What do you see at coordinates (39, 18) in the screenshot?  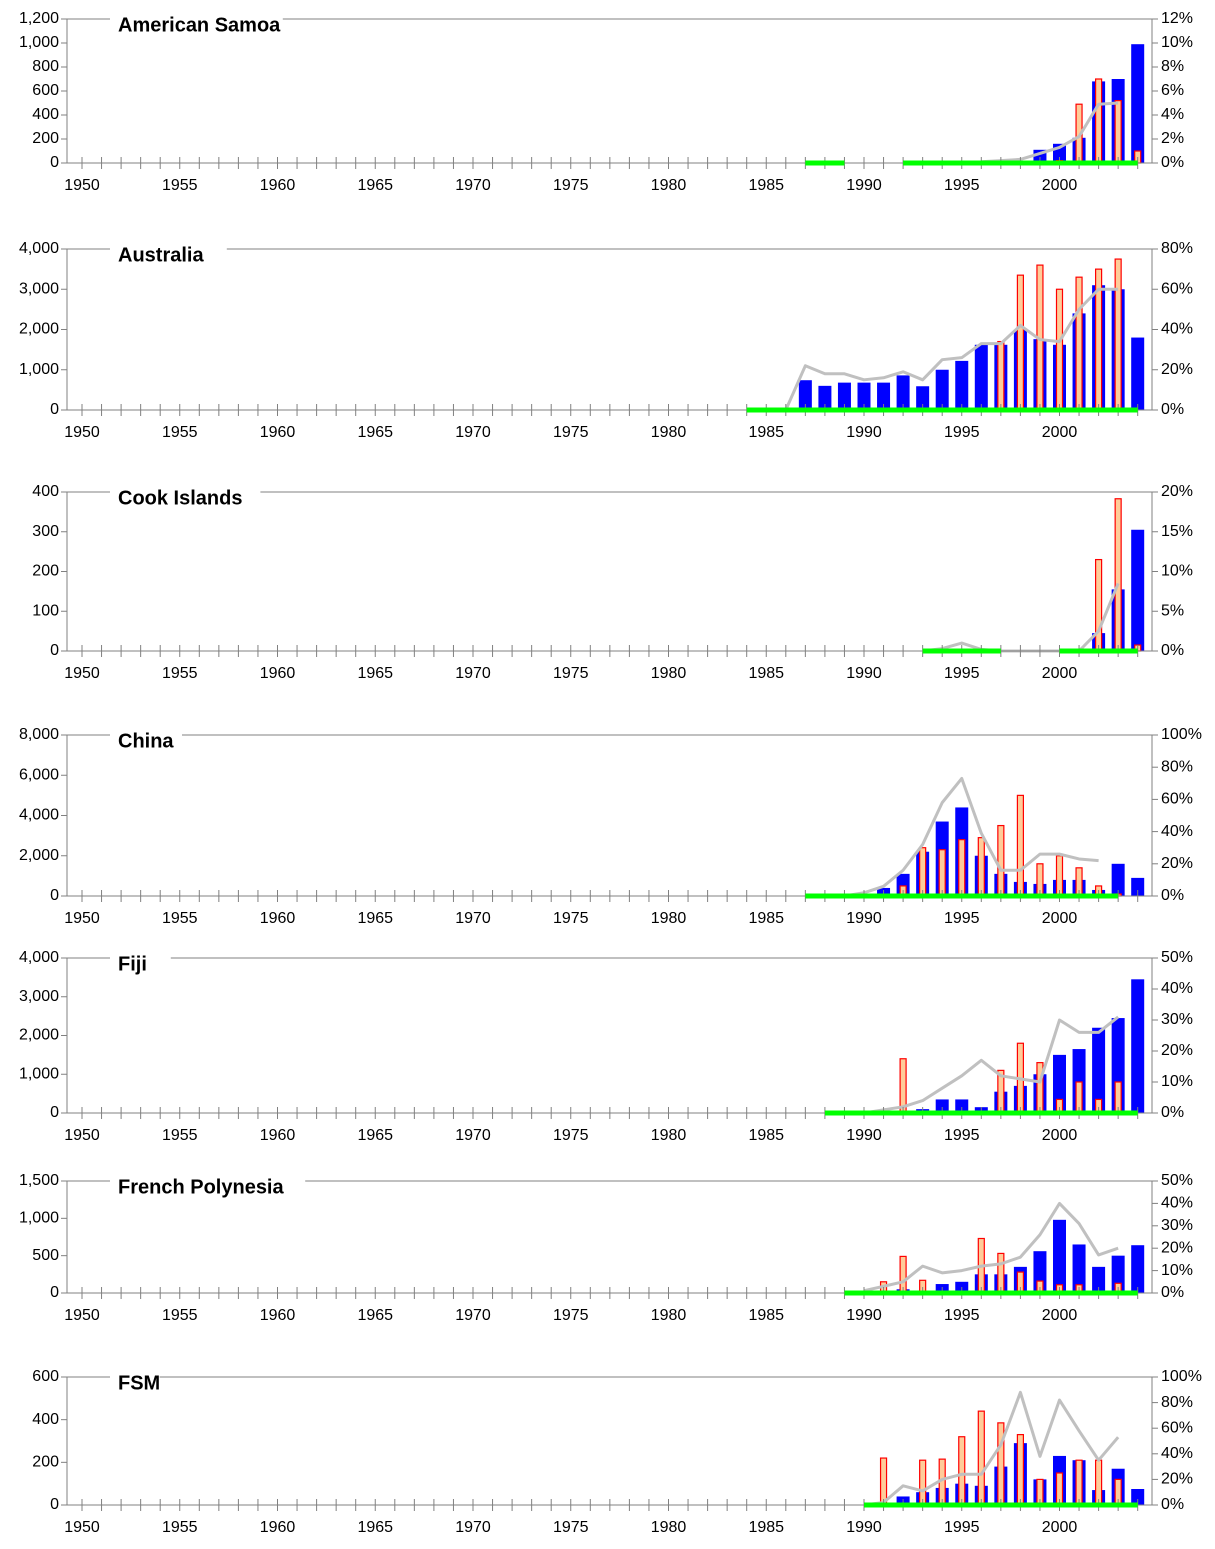 I see `y-tick-label: 1,200` at bounding box center [39, 18].